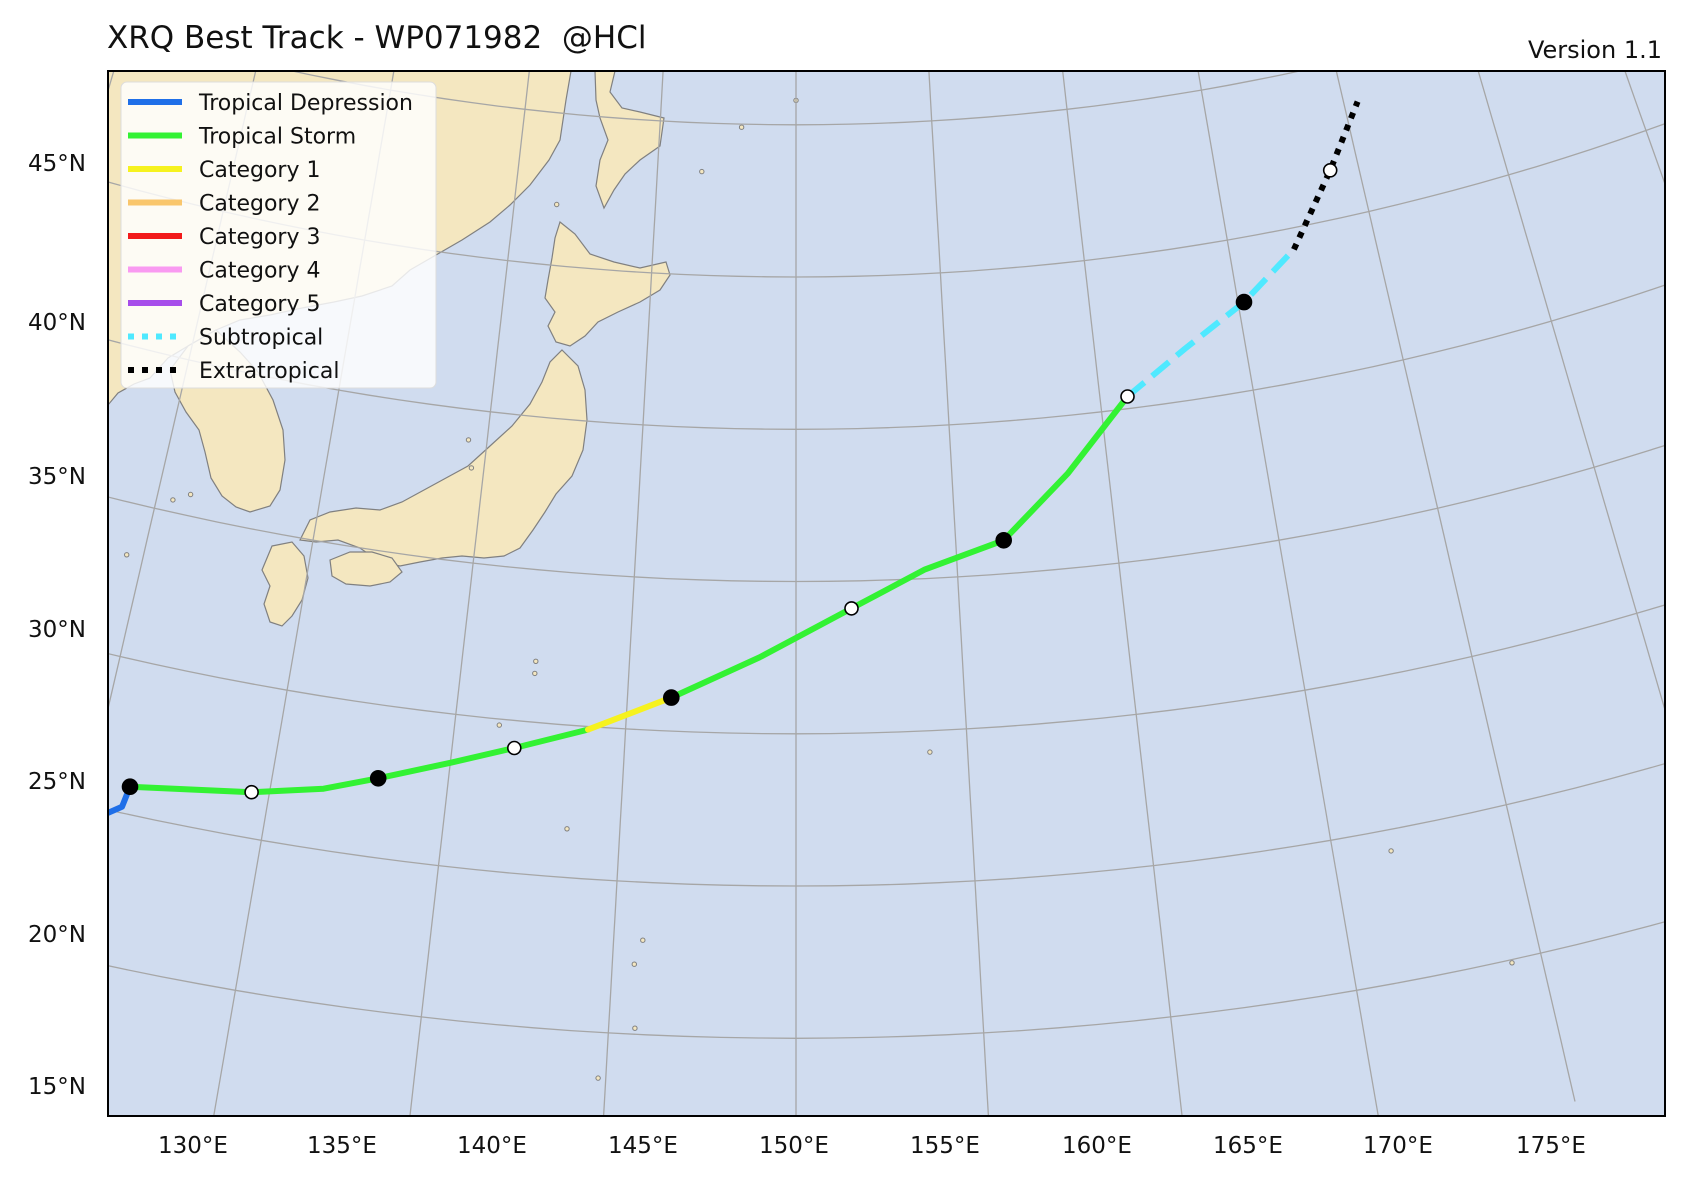 This screenshot has width=1682, height=1179. Describe the element at coordinates (261, 338) in the screenshot. I see `legend-label: Subtropical` at that location.